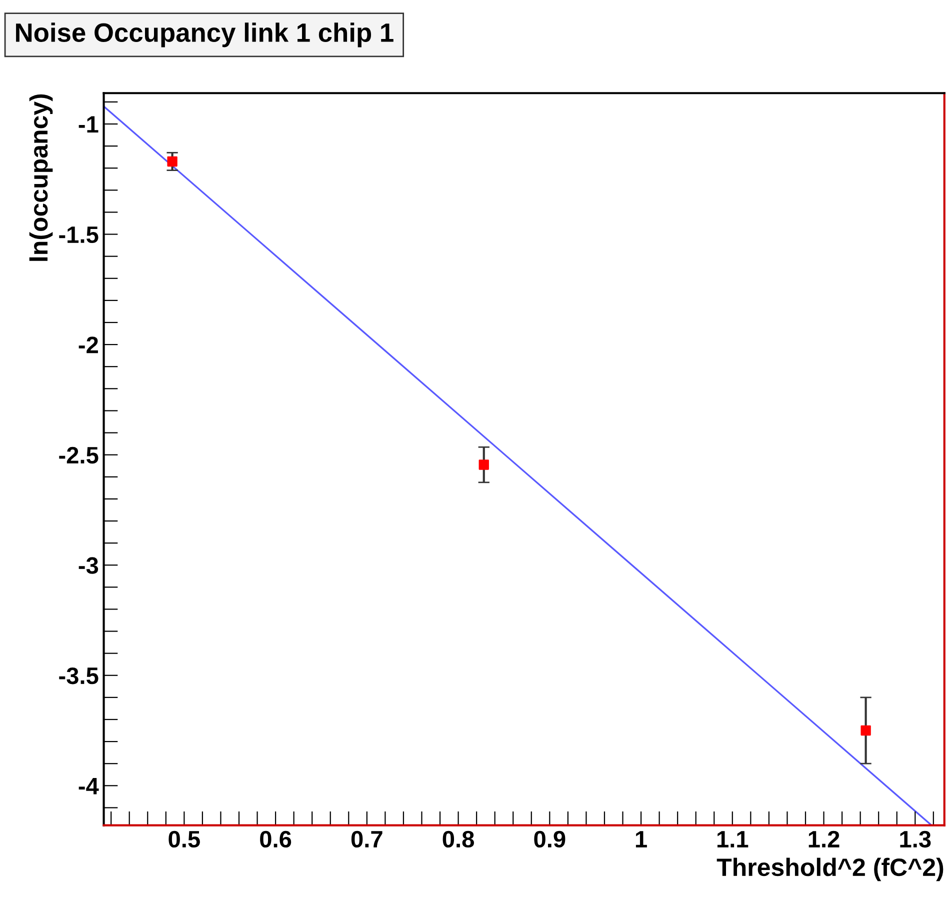 This screenshot has width=952, height=904. I want to click on x-tick-label: 0.5, so click(184, 839).